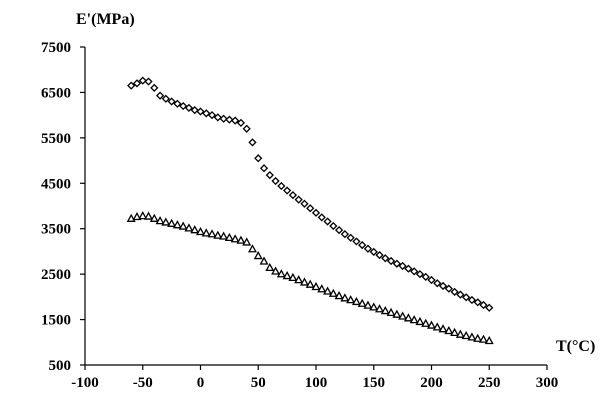  What do you see at coordinates (85, 383) in the screenshot?
I see `x-tick-label: -100` at bounding box center [85, 383].